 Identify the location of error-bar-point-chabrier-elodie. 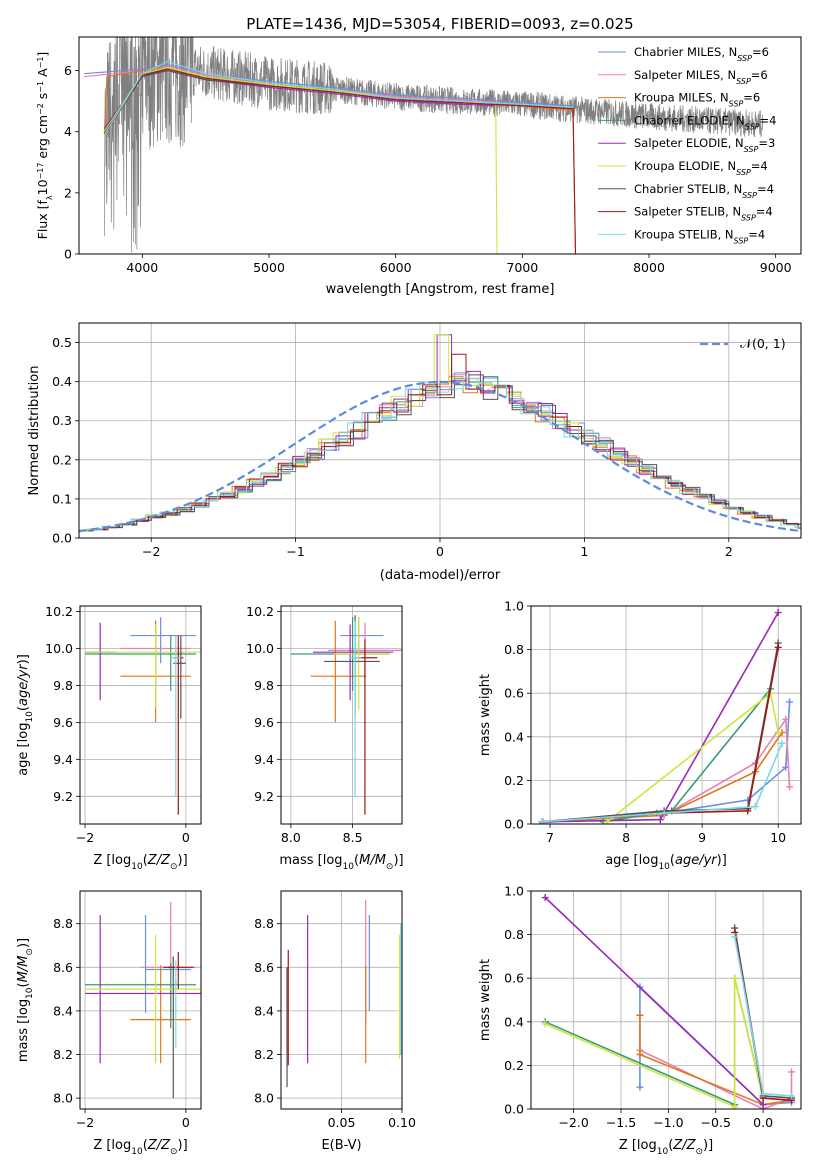
(140, 663).